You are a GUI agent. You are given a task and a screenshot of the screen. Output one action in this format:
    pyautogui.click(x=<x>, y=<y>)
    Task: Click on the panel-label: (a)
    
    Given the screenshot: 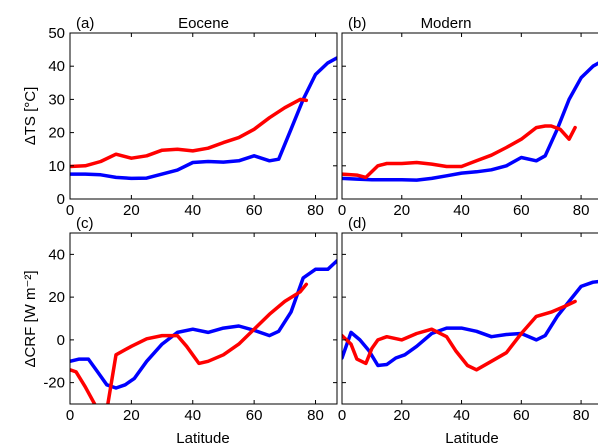 What is the action you would take?
    pyautogui.click(x=85, y=23)
    